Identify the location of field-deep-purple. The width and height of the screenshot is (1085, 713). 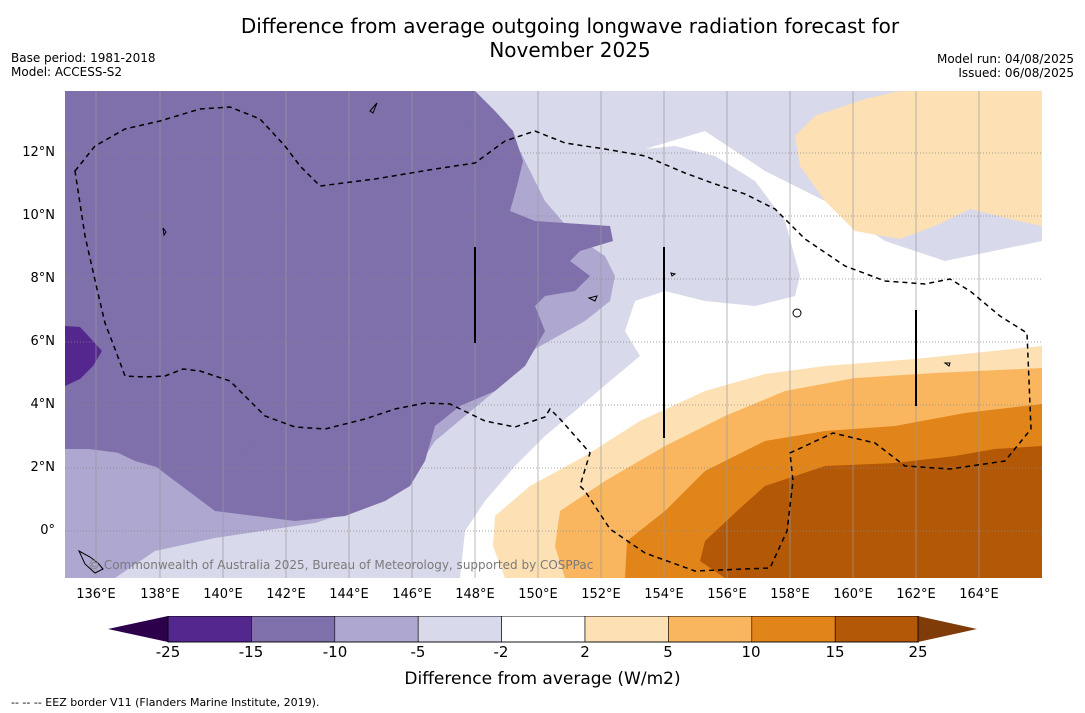
(83, 356).